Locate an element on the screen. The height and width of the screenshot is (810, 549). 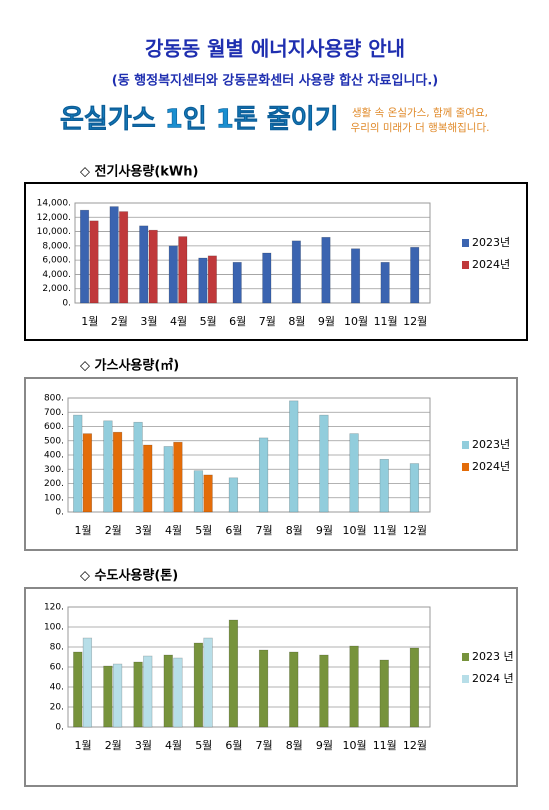
y-tick-label: 8,000. is located at coordinates (56, 246).